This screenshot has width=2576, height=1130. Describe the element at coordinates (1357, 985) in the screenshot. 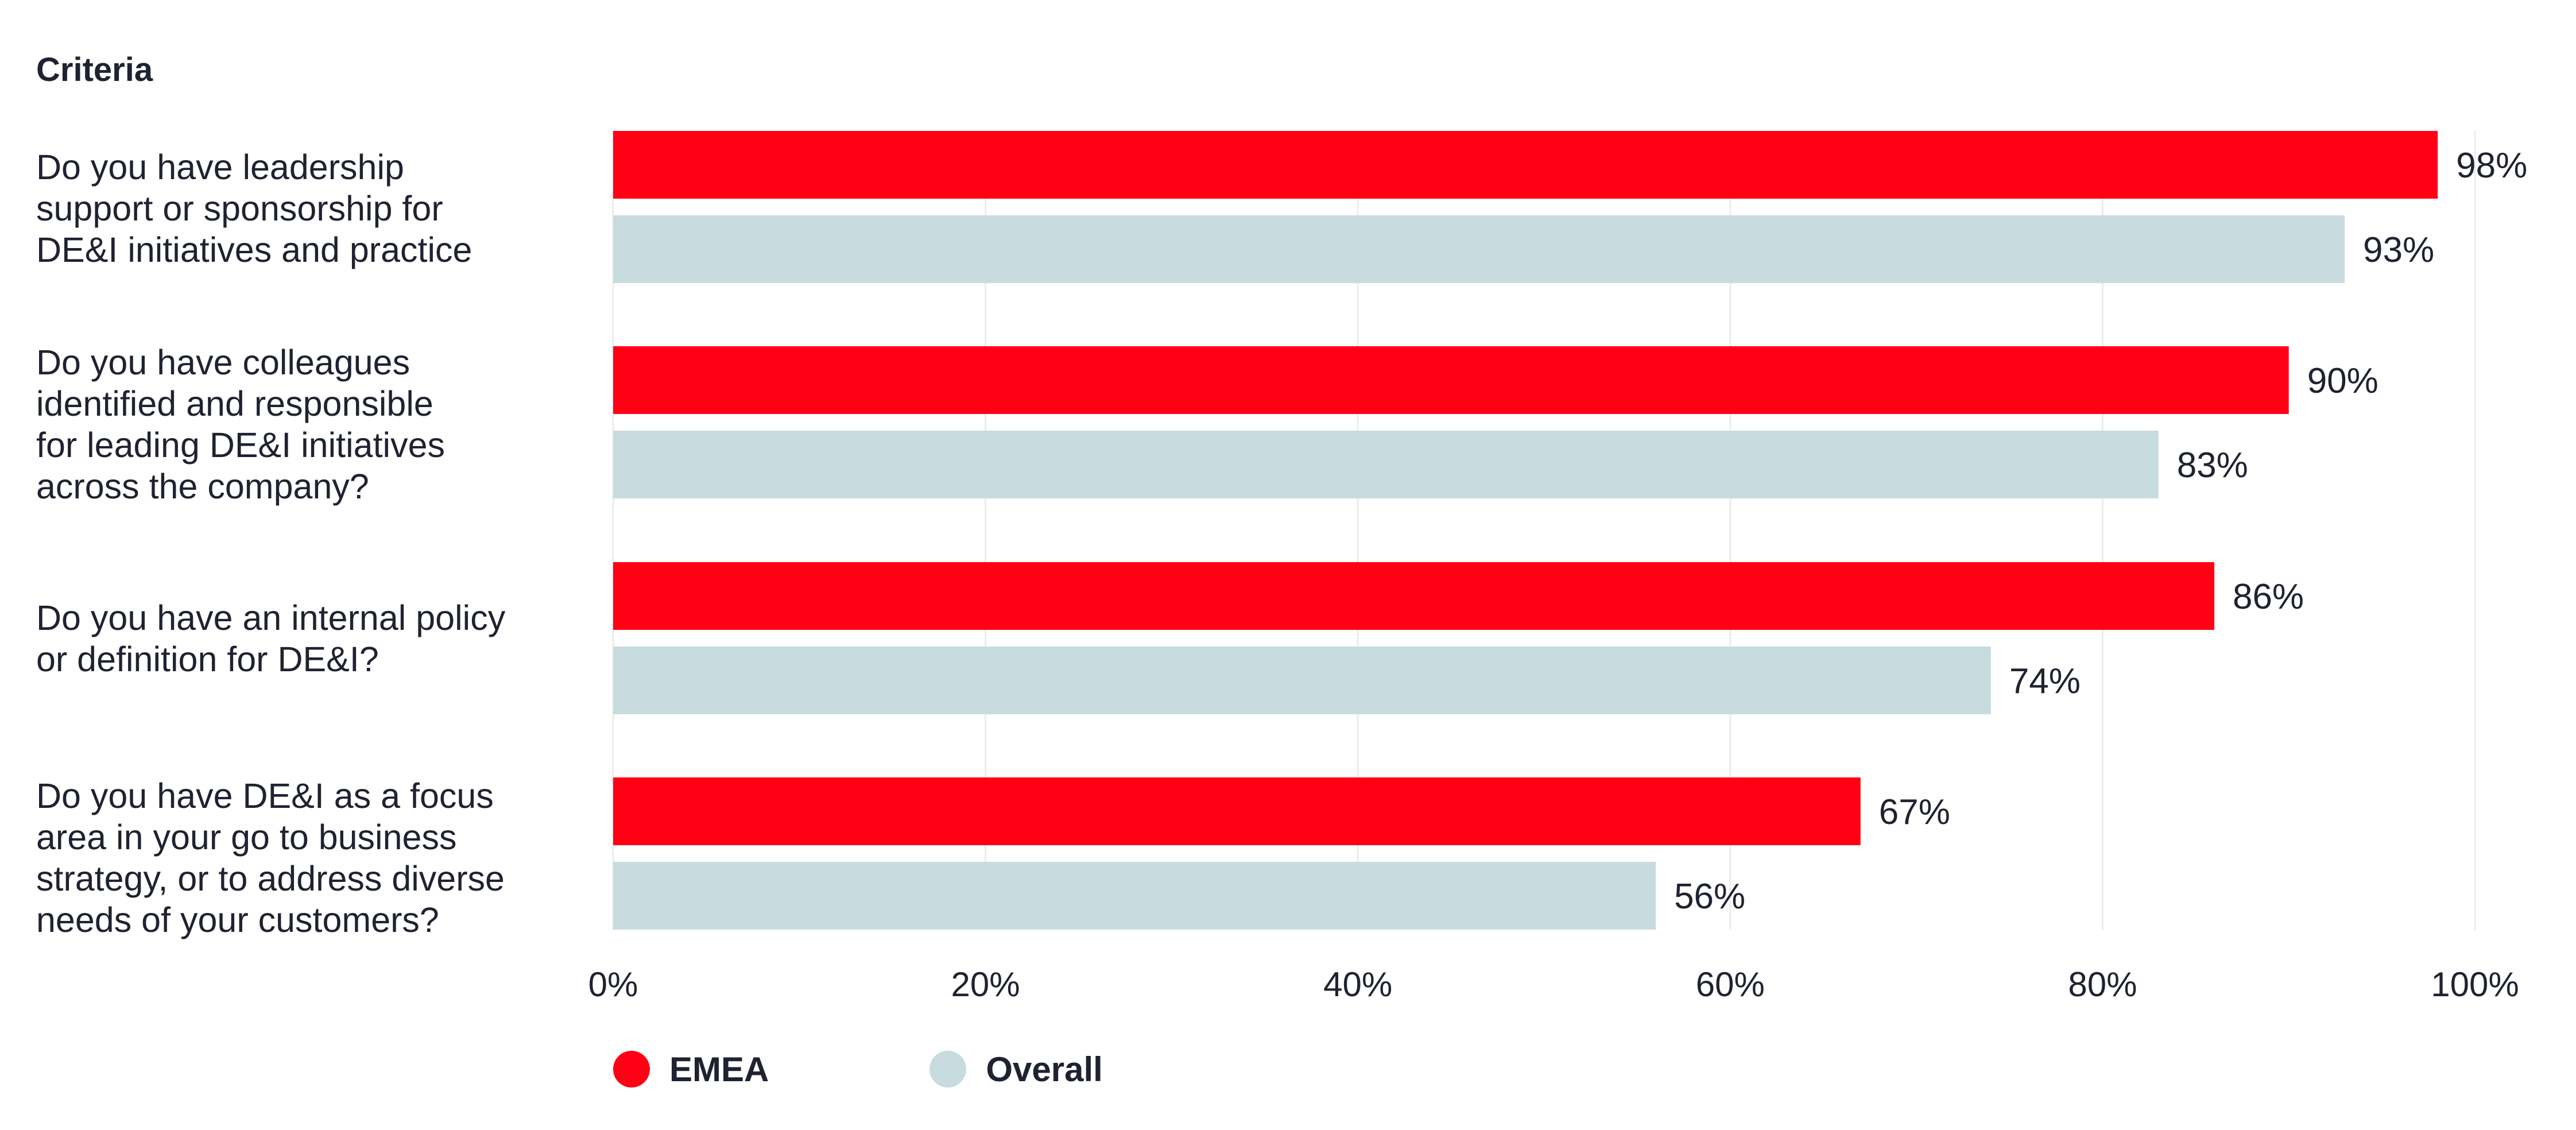

I see `x-tick-label: 40%` at that location.